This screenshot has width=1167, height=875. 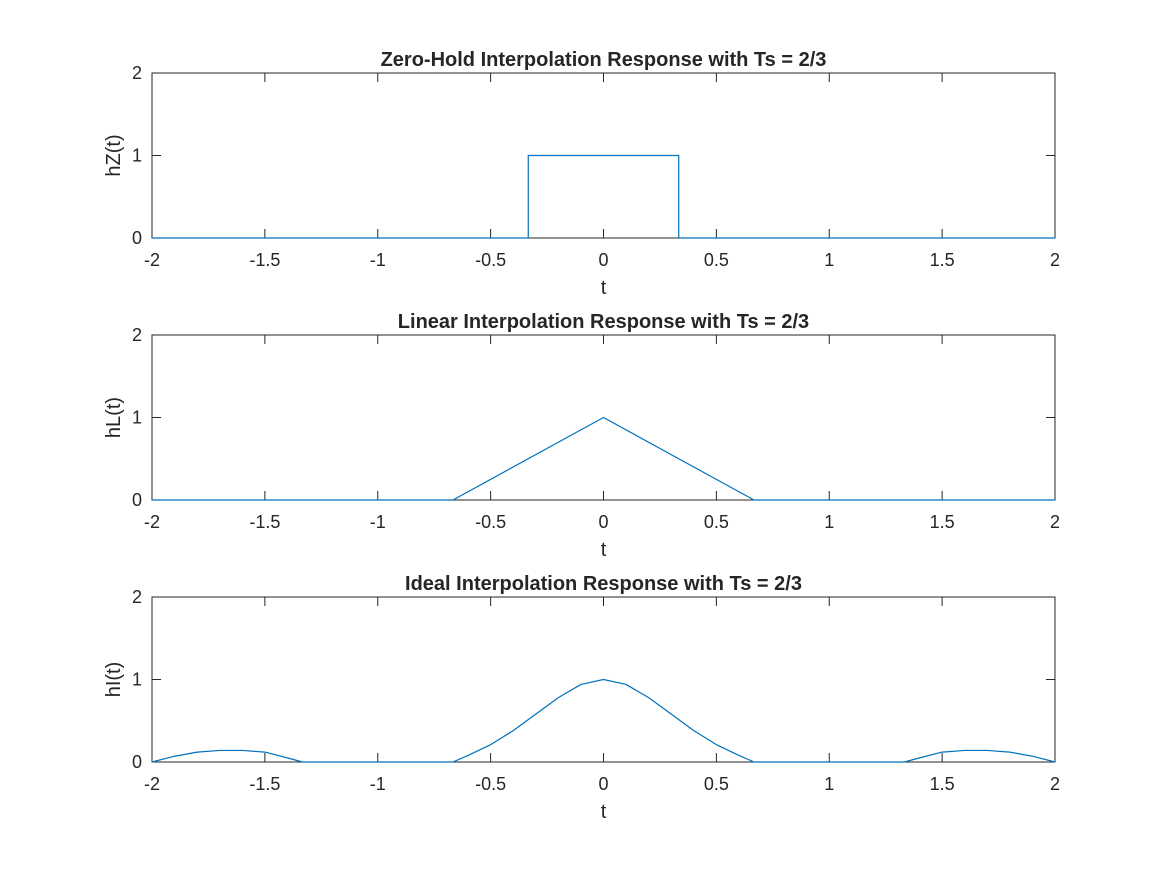 What do you see at coordinates (114, 680) in the screenshot?
I see `y-axis-label: hI(t)` at bounding box center [114, 680].